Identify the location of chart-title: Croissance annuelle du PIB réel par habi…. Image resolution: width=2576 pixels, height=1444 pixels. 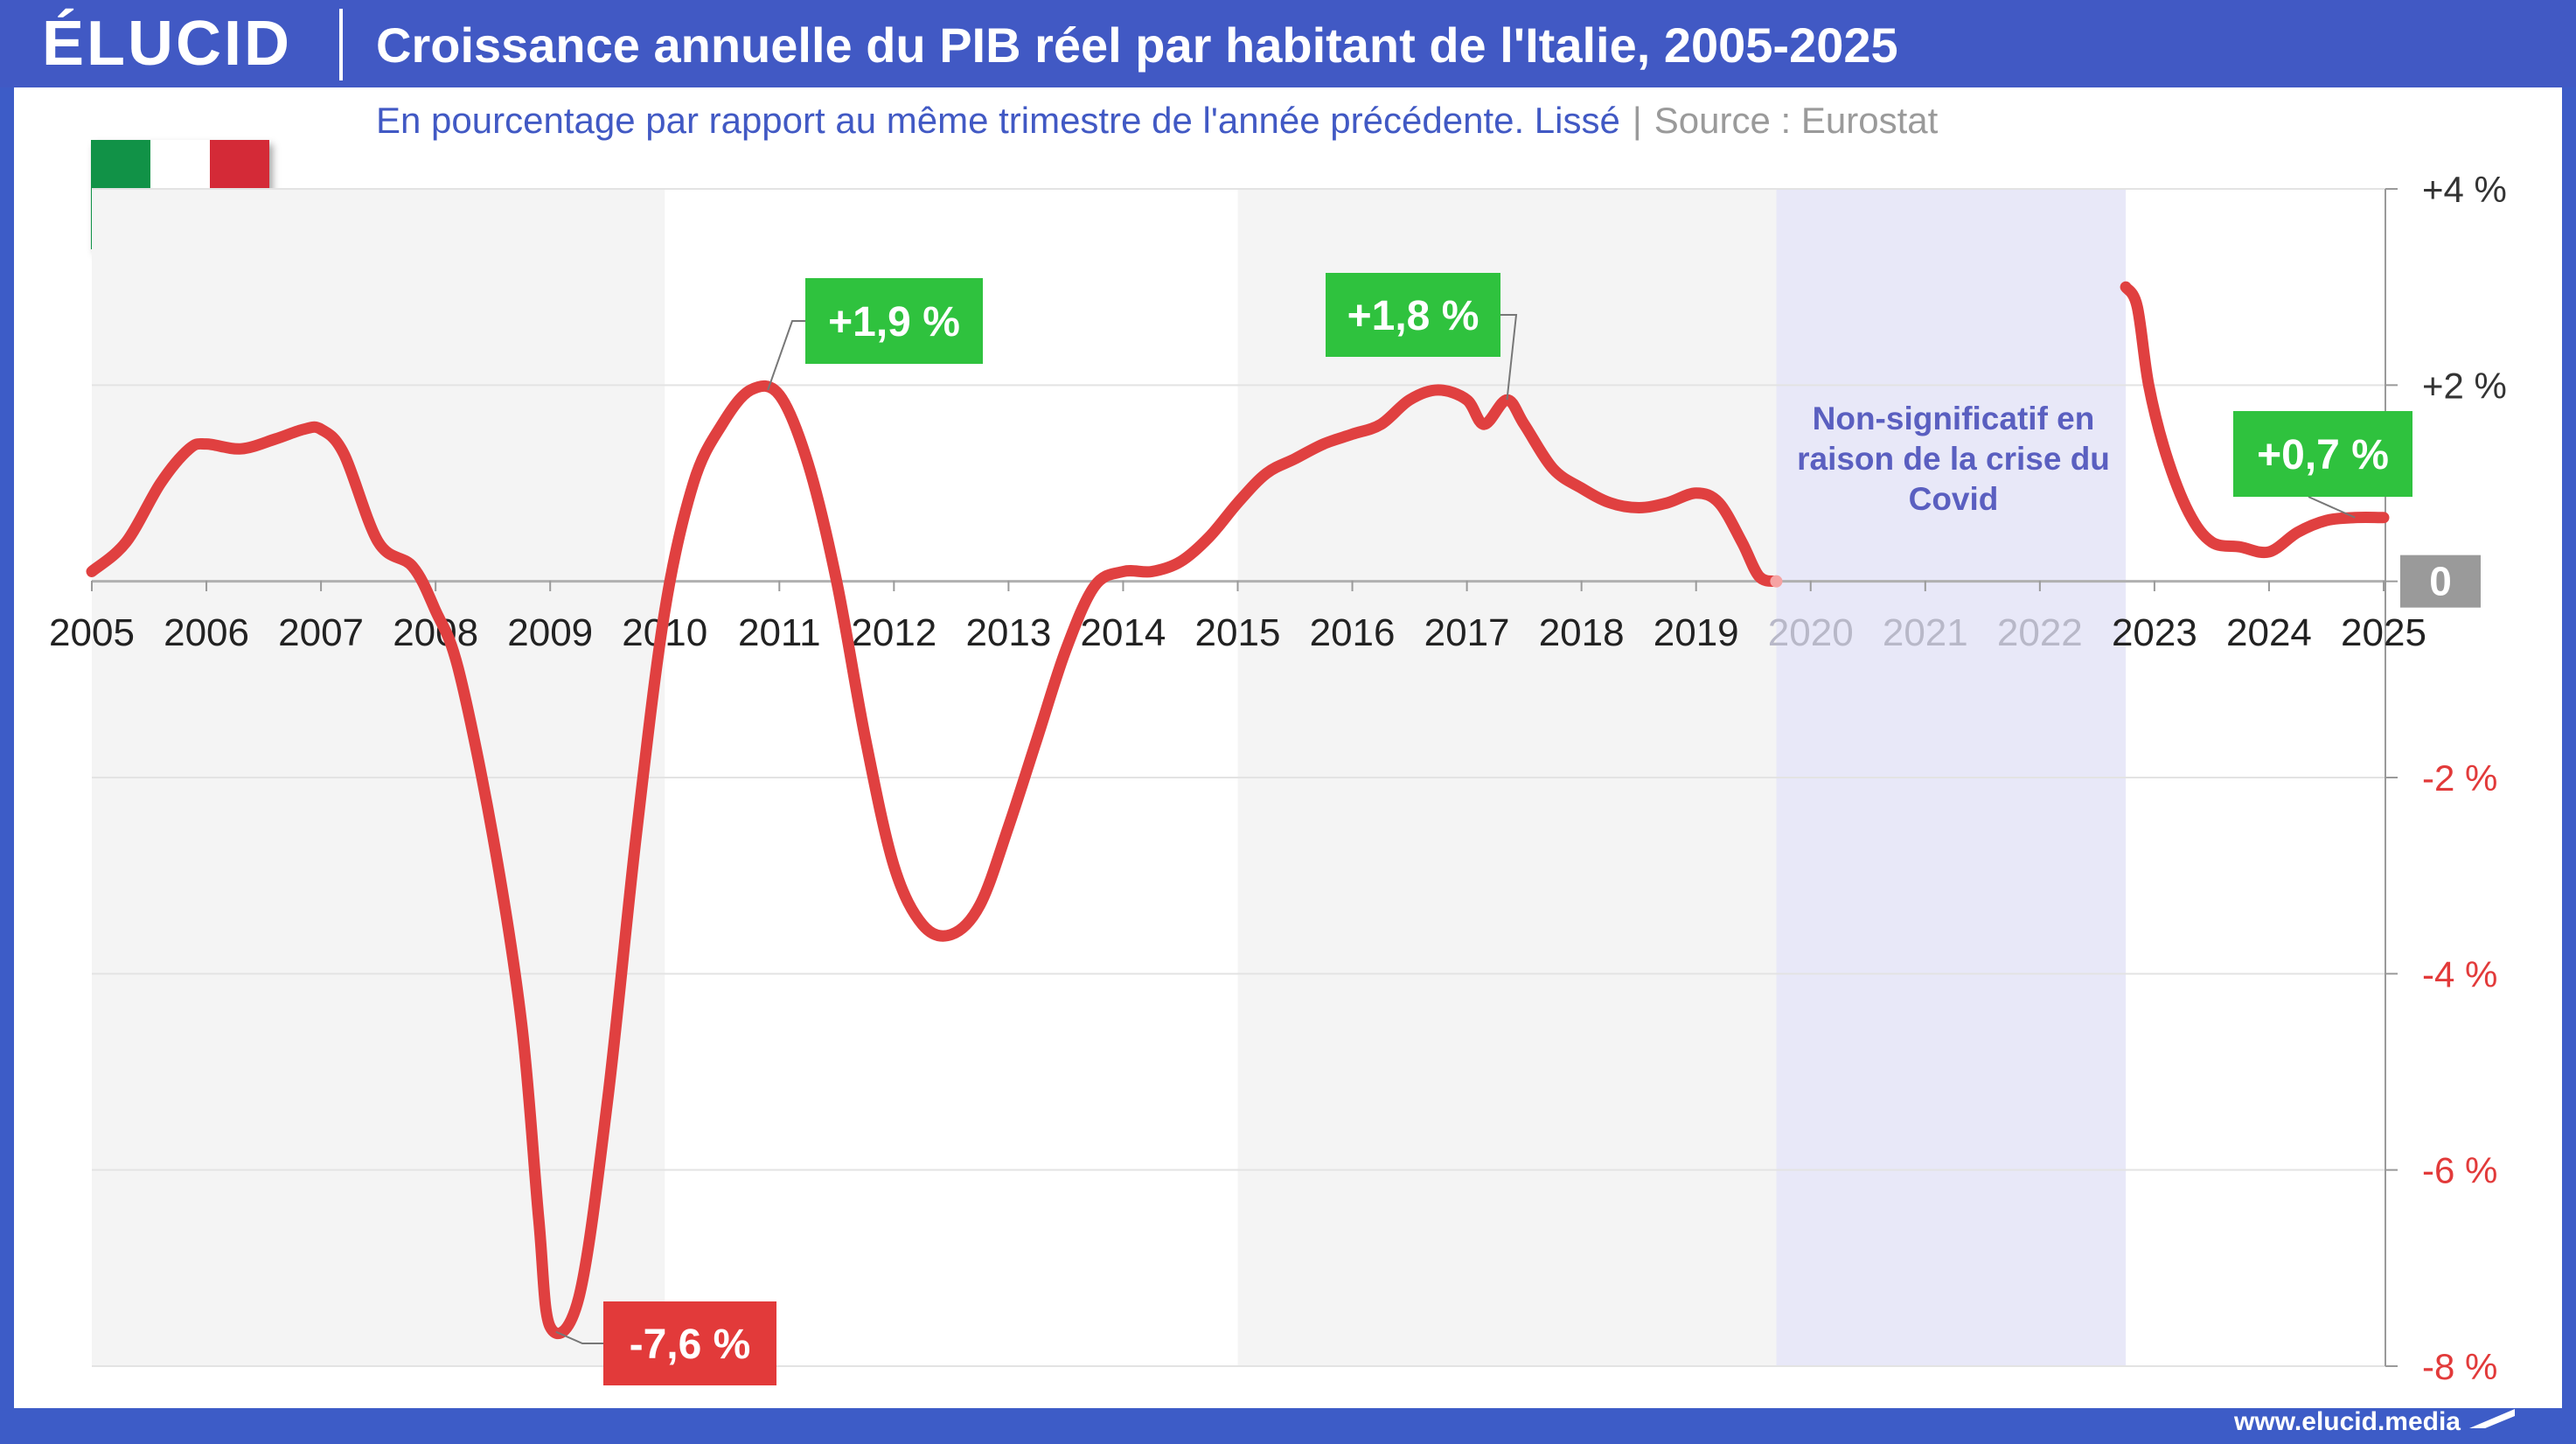
(1137, 45).